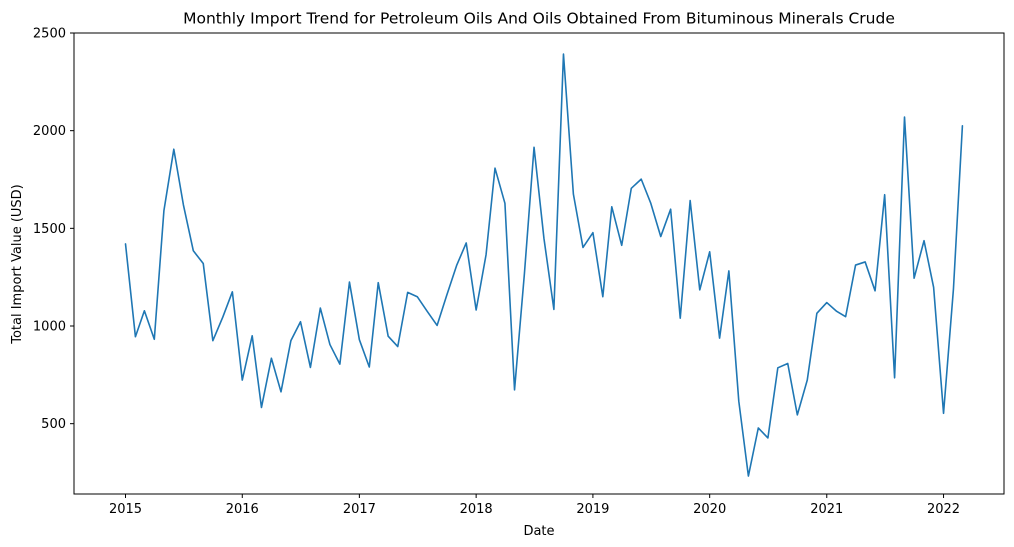 This screenshot has width=1014, height=547. What do you see at coordinates (592, 509) in the screenshot?
I see `x-tick-label: 2019` at bounding box center [592, 509].